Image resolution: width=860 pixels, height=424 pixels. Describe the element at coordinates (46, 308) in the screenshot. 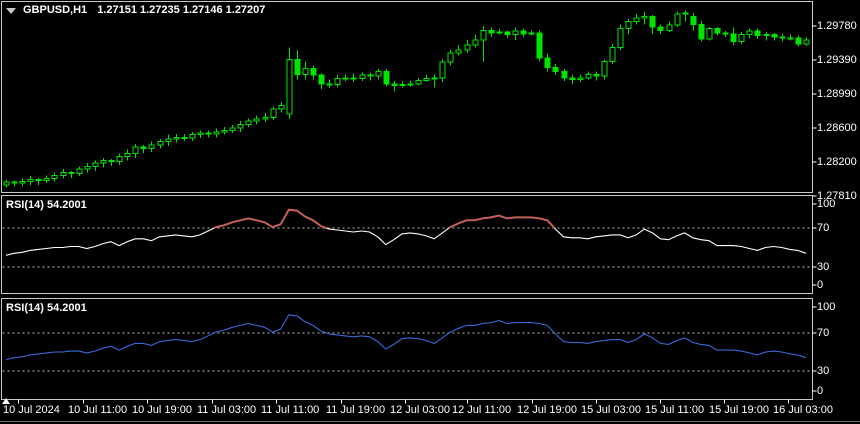

I see `rsi-panel-2-label: RSI(14) 54.2001` at that location.